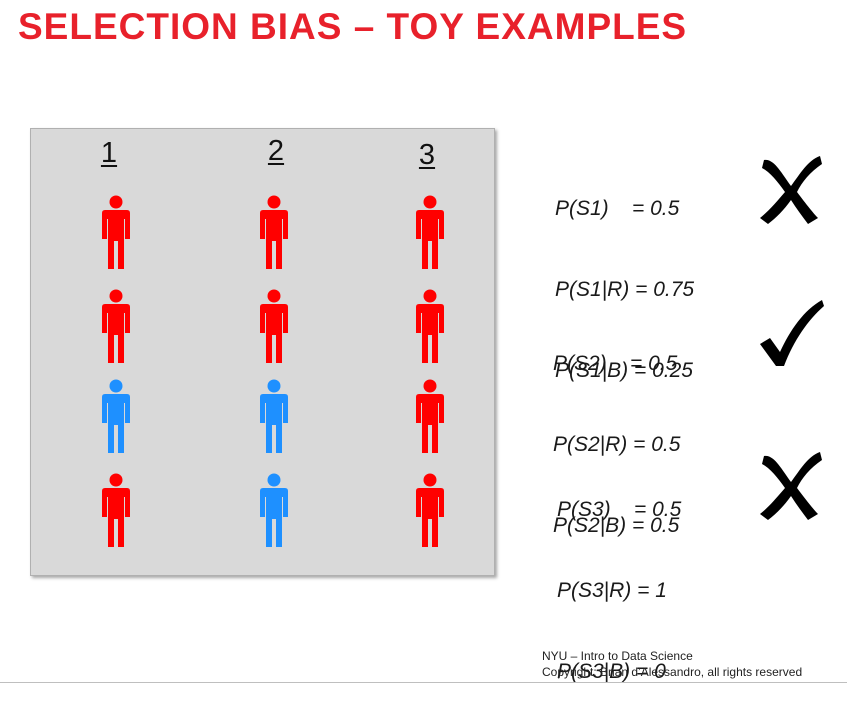  I want to click on stats-line: P(S2) = 0.5, so click(615, 363).